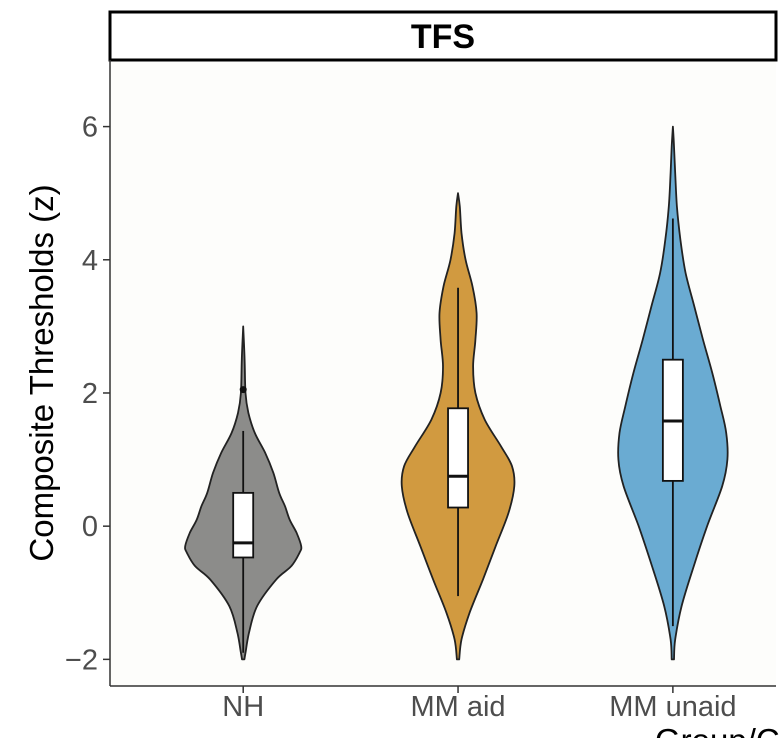  Describe the element at coordinates (41, 372) in the screenshot. I see `y-axis-title: Composite Thresholds (z)` at that location.